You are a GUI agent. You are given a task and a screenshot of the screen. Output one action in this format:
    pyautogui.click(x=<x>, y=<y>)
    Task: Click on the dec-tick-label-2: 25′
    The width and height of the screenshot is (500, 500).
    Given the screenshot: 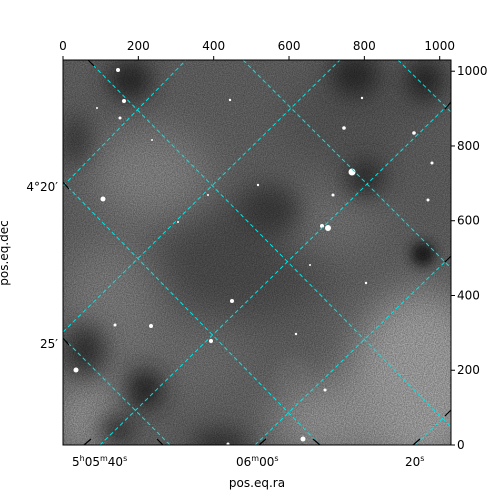 What is the action you would take?
    pyautogui.click(x=49, y=344)
    